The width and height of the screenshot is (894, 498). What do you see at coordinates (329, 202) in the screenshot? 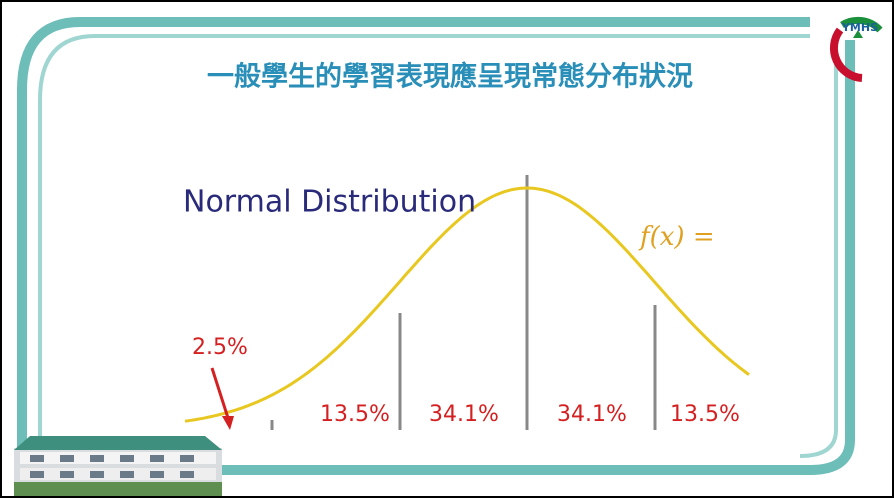
I see `figure-heading: Normal Distribution` at bounding box center [329, 202].